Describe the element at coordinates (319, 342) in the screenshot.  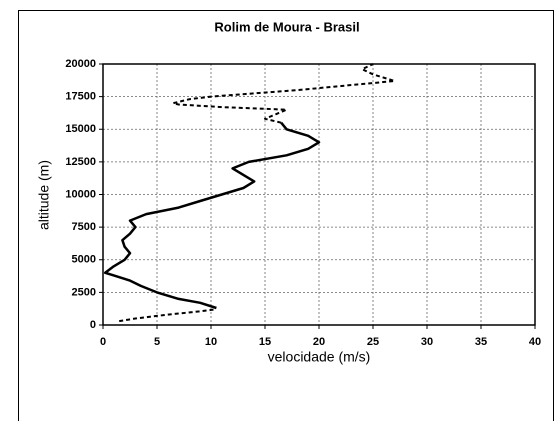
I see `x-tick-label: 20` at that location.